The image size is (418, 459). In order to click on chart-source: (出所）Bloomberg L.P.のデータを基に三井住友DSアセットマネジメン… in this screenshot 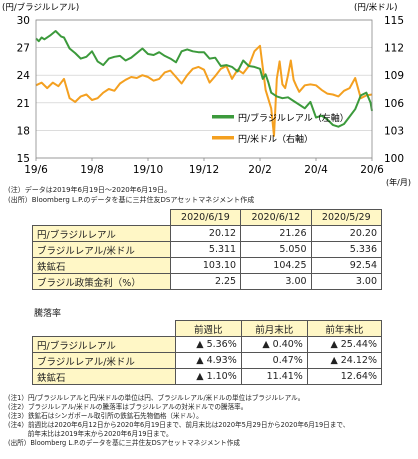, I will do `click(131, 200)`.